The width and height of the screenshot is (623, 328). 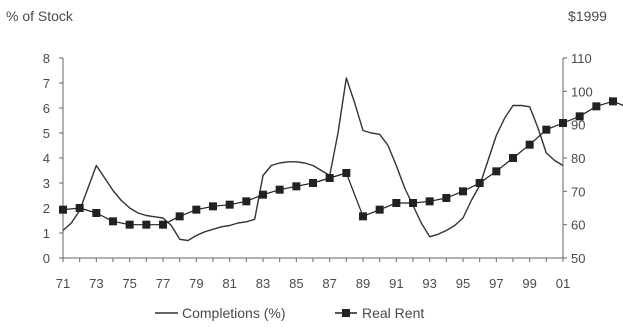 I want to click on x-tick-label: 81, so click(x=229, y=283).